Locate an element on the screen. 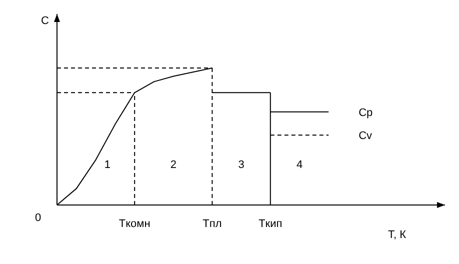  annotation: 4 is located at coordinates (299, 165).